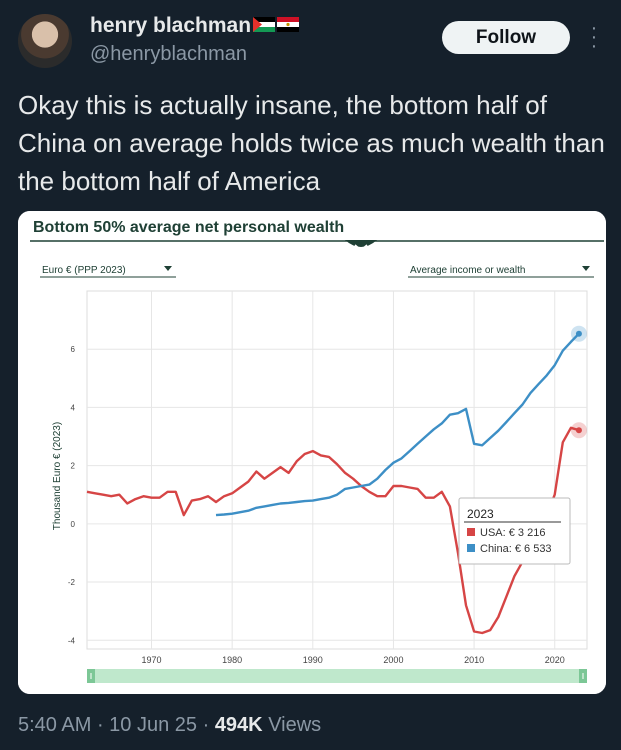 This screenshot has height=750, width=621. I want to click on tweet-date: 10 Jun 25, so click(153, 725).